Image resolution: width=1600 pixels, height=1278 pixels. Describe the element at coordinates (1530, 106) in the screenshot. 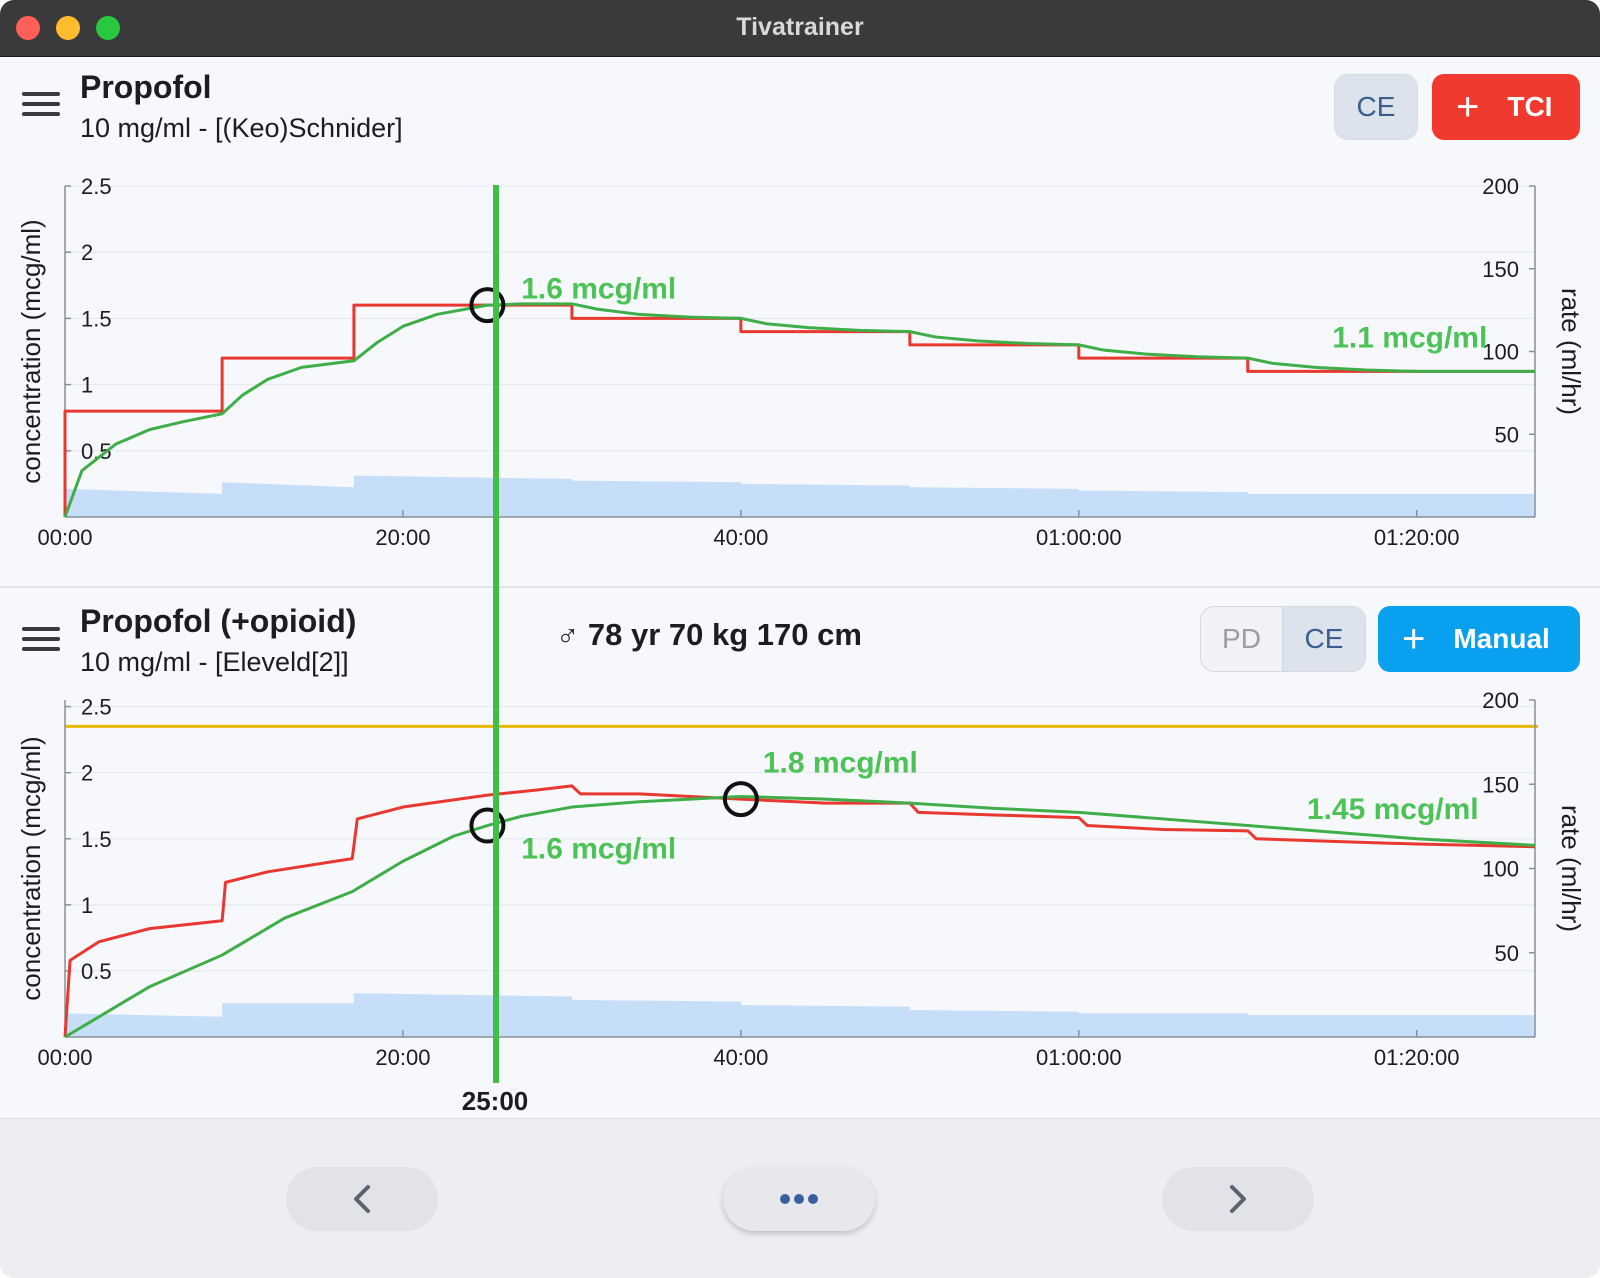

I see `tci-button-label: TCI` at that location.